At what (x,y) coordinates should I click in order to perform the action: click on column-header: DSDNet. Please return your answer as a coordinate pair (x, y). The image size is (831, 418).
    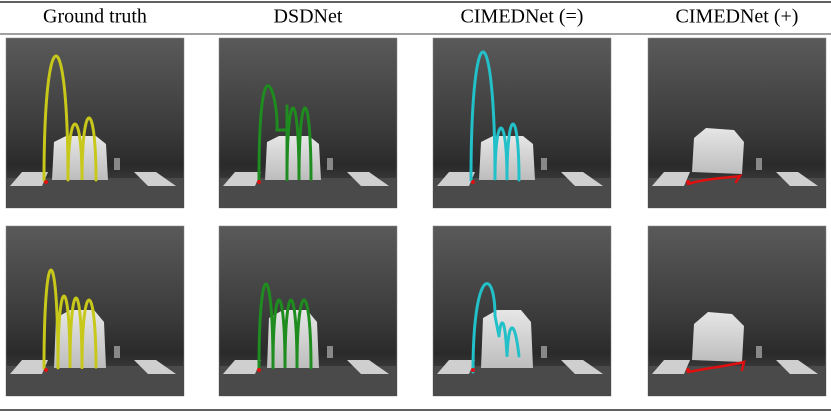
    Looking at the image, I should click on (308, 17).